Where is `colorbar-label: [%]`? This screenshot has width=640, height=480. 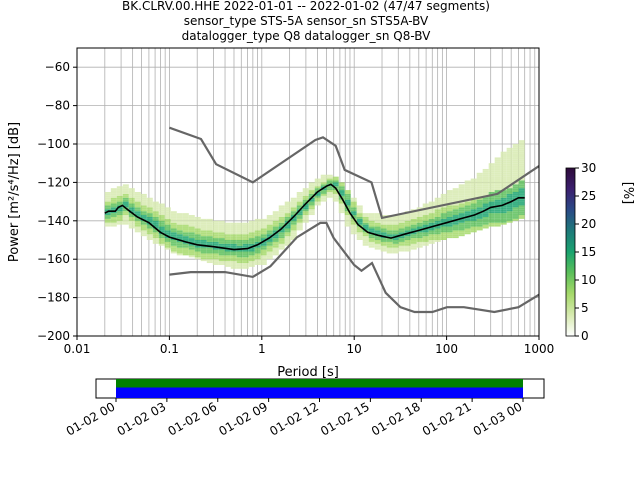 colorbar-label: [%] is located at coordinates (627, 193).